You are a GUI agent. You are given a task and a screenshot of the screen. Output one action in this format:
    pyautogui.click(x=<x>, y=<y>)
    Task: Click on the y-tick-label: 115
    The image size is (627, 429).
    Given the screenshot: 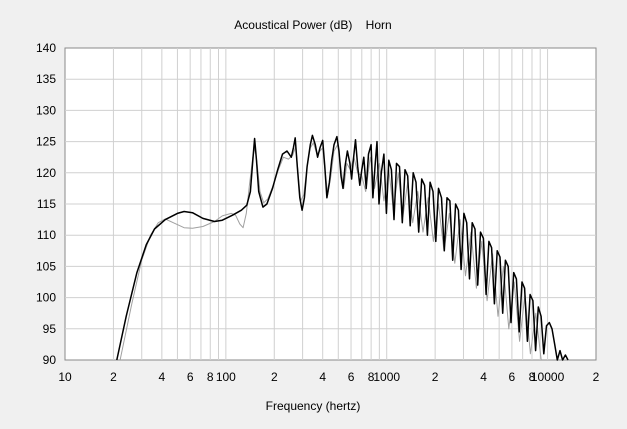 What is the action you would take?
    pyautogui.click(x=46, y=204)
    